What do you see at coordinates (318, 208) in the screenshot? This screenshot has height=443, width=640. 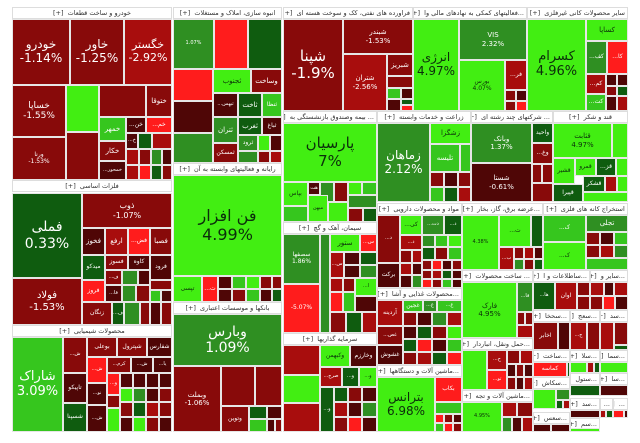 I see `stock-tile: میهن` at bounding box center [318, 208].